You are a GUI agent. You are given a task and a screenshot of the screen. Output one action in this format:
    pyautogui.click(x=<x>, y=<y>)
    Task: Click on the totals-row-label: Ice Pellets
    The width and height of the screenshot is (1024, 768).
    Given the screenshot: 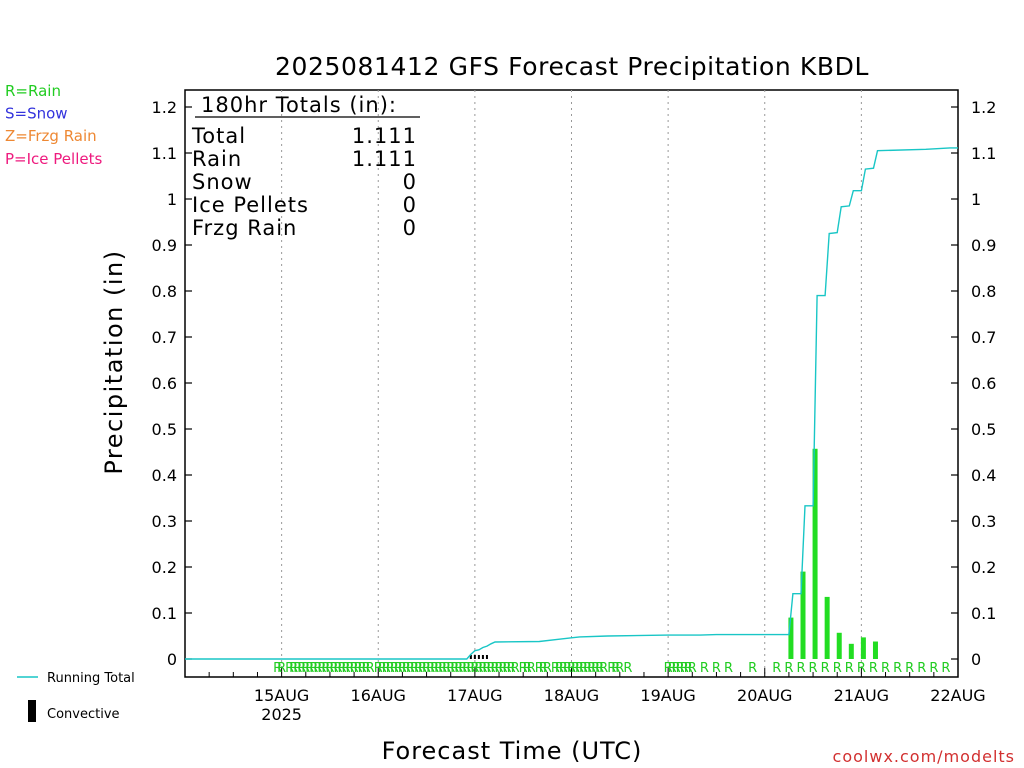 What is the action you would take?
    pyautogui.click(x=250, y=205)
    